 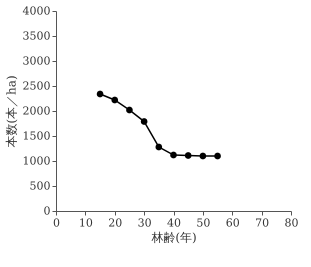 What do you see at coordinates (203, 223) in the screenshot?
I see `x-tick-label: 50` at bounding box center [203, 223].